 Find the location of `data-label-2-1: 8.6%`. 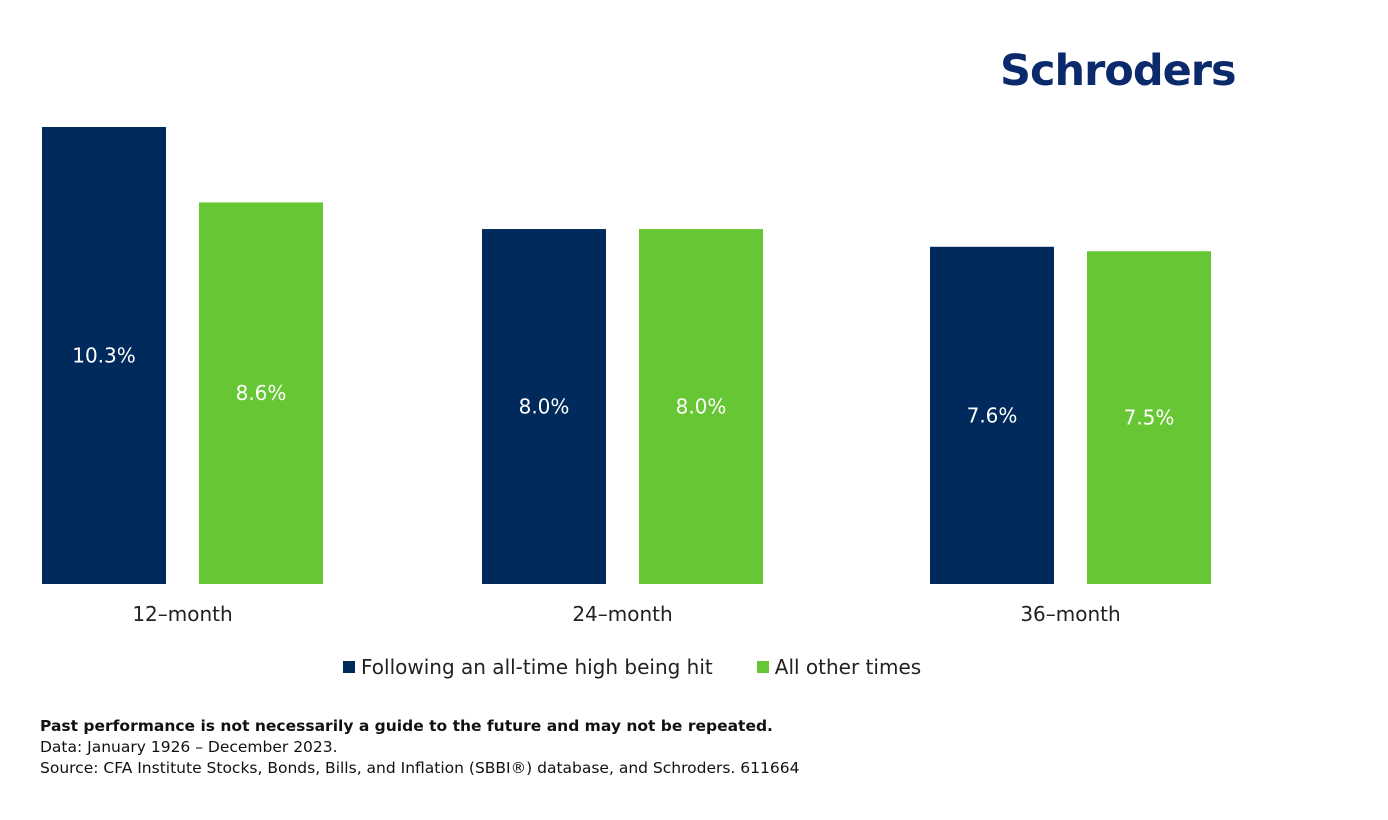

data-label-2-1: 8.6% is located at coordinates (261, 393).